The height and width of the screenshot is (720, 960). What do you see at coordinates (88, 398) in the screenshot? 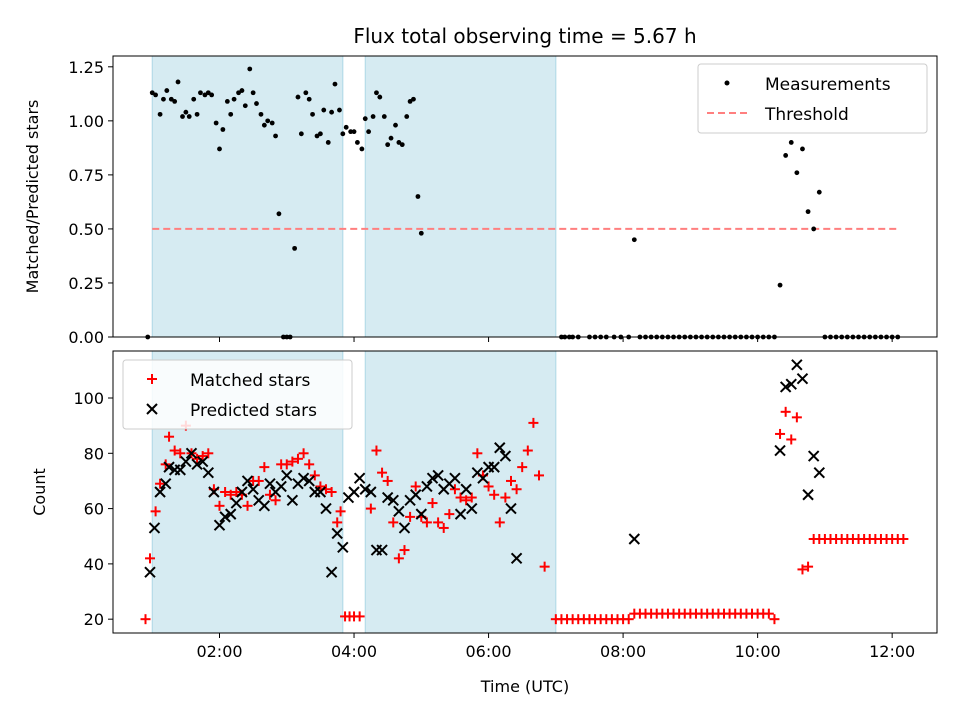
I see `y-tick-label: 100` at bounding box center [88, 398].